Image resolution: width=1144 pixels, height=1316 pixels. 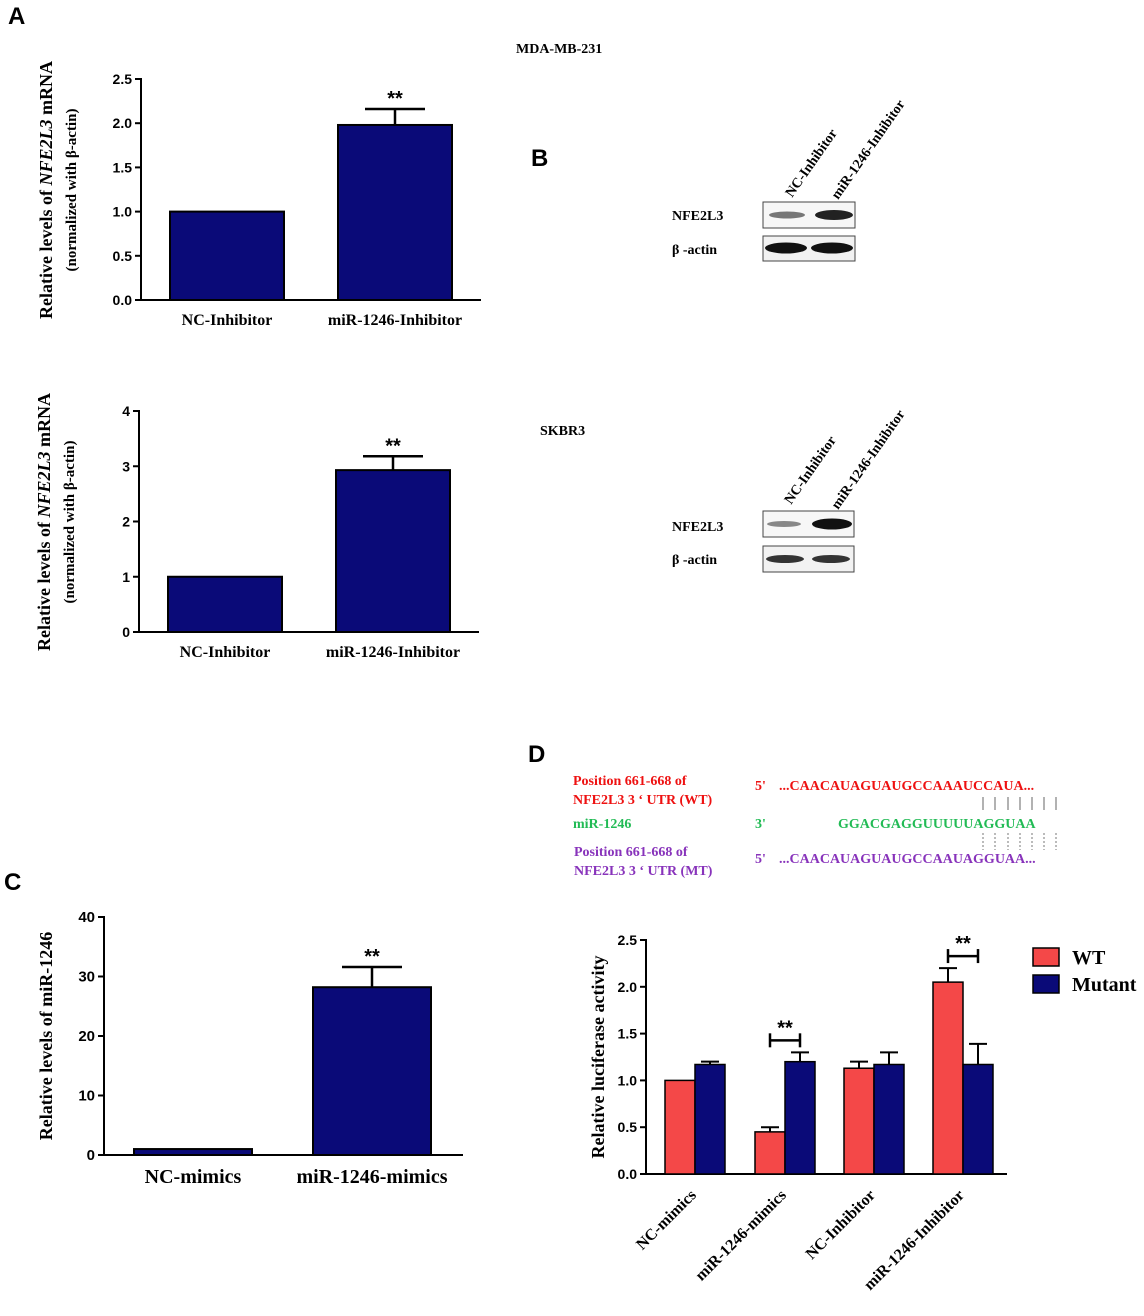 What do you see at coordinates (86, 1096) in the screenshot?
I see `y-tick-label: 10` at bounding box center [86, 1096].